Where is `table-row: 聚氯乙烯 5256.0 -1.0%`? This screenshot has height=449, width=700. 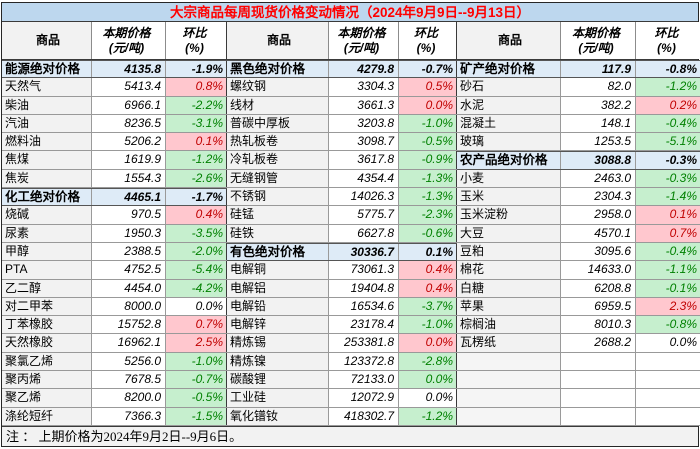
table-row: 聚氯乙烯 5256.0 -1.0% is located at coordinates (114, 362).